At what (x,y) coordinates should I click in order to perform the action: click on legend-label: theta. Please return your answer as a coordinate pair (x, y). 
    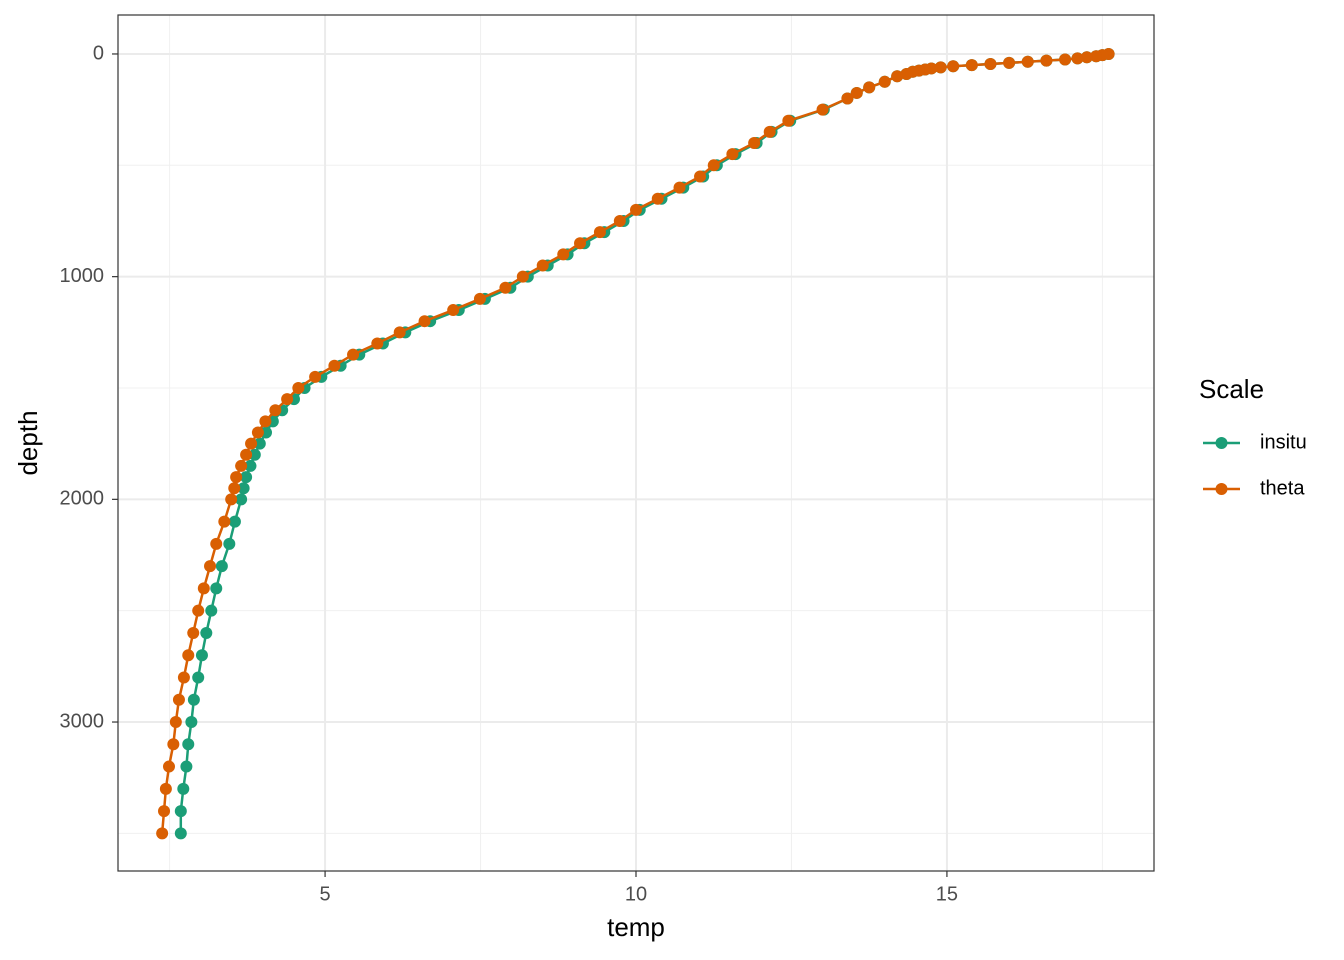
    Looking at the image, I should click on (1282, 488).